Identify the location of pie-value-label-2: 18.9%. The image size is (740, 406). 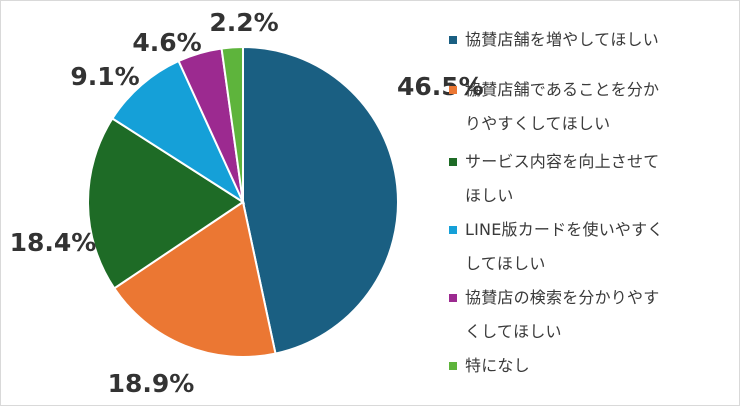
(151, 383).